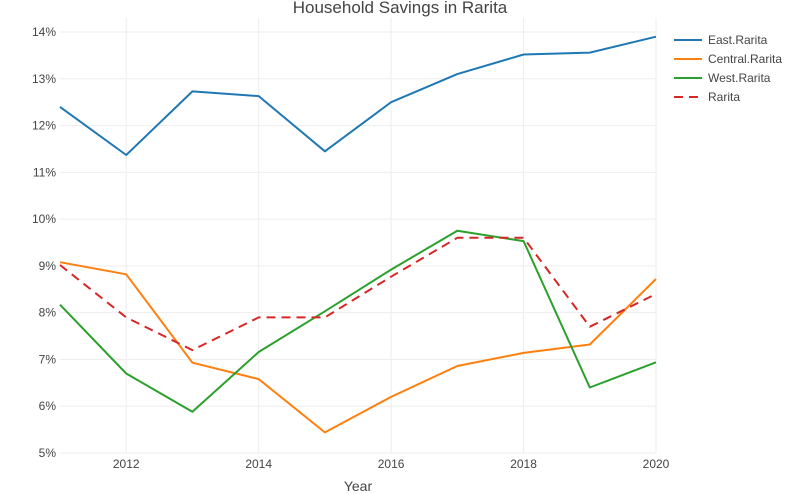  What do you see at coordinates (400, 8) in the screenshot?
I see `chart-title: Household Savings in Rarita` at bounding box center [400, 8].